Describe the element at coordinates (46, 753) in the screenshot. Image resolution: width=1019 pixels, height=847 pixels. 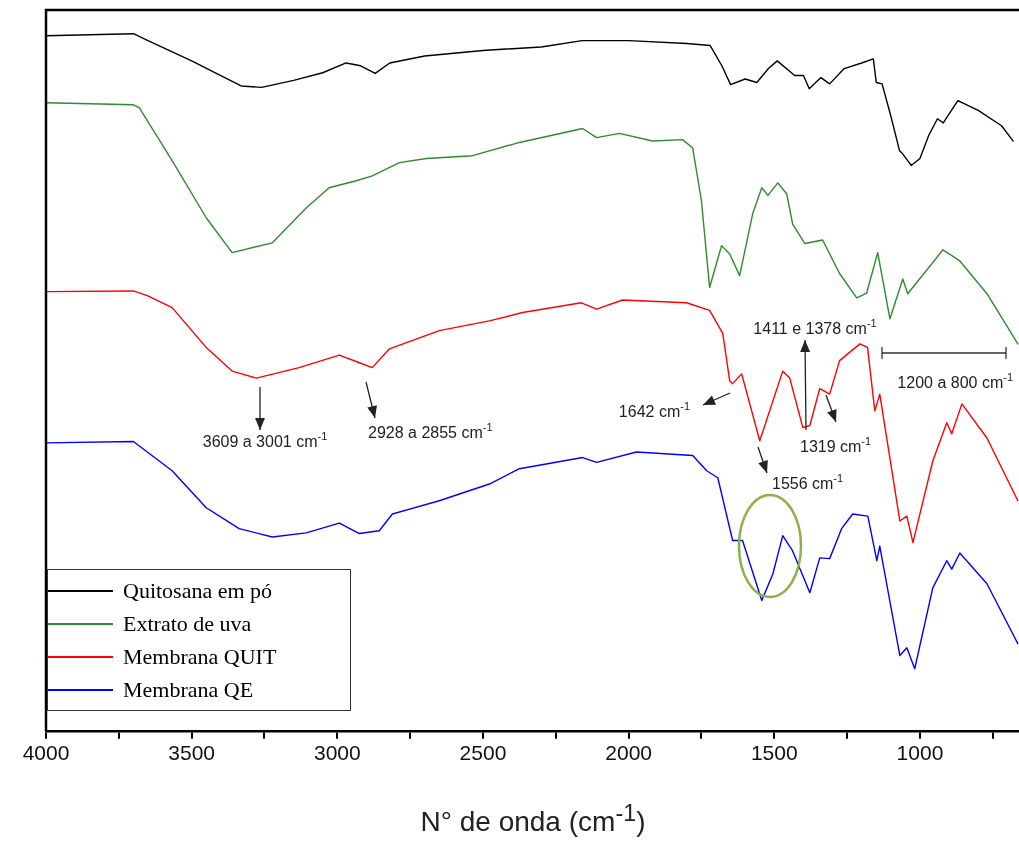
I see `x-tick-label: 4000` at that location.